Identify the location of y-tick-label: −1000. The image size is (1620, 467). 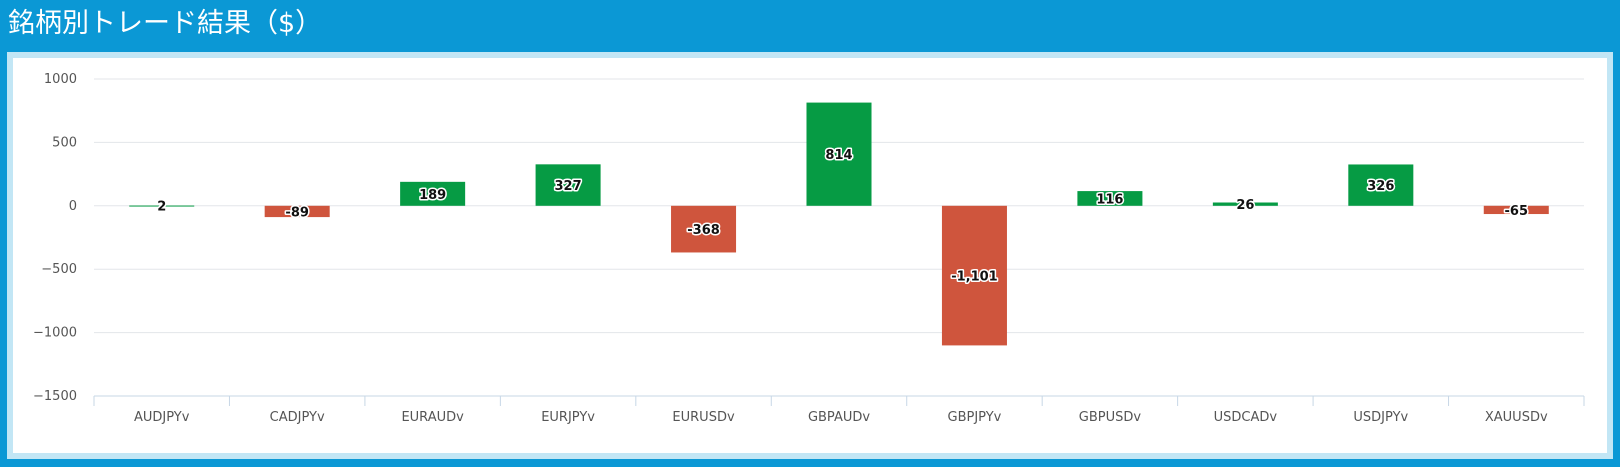
(55, 333).